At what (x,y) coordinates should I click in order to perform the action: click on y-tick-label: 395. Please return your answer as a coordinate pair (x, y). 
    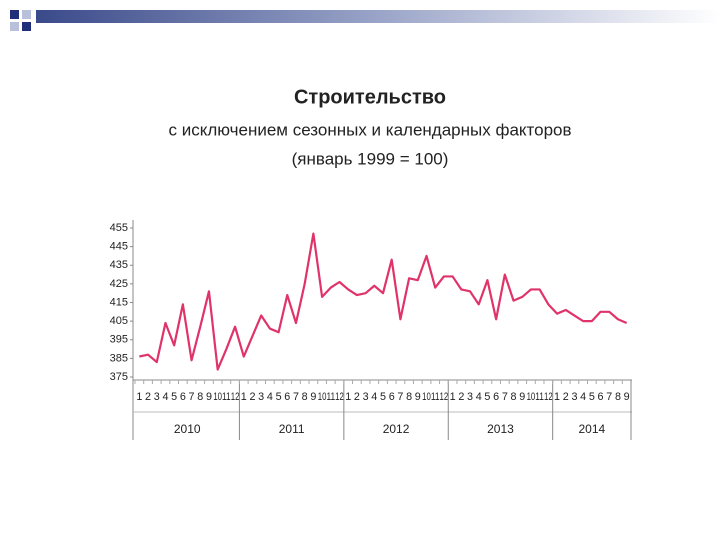
    Looking at the image, I should click on (119, 340).